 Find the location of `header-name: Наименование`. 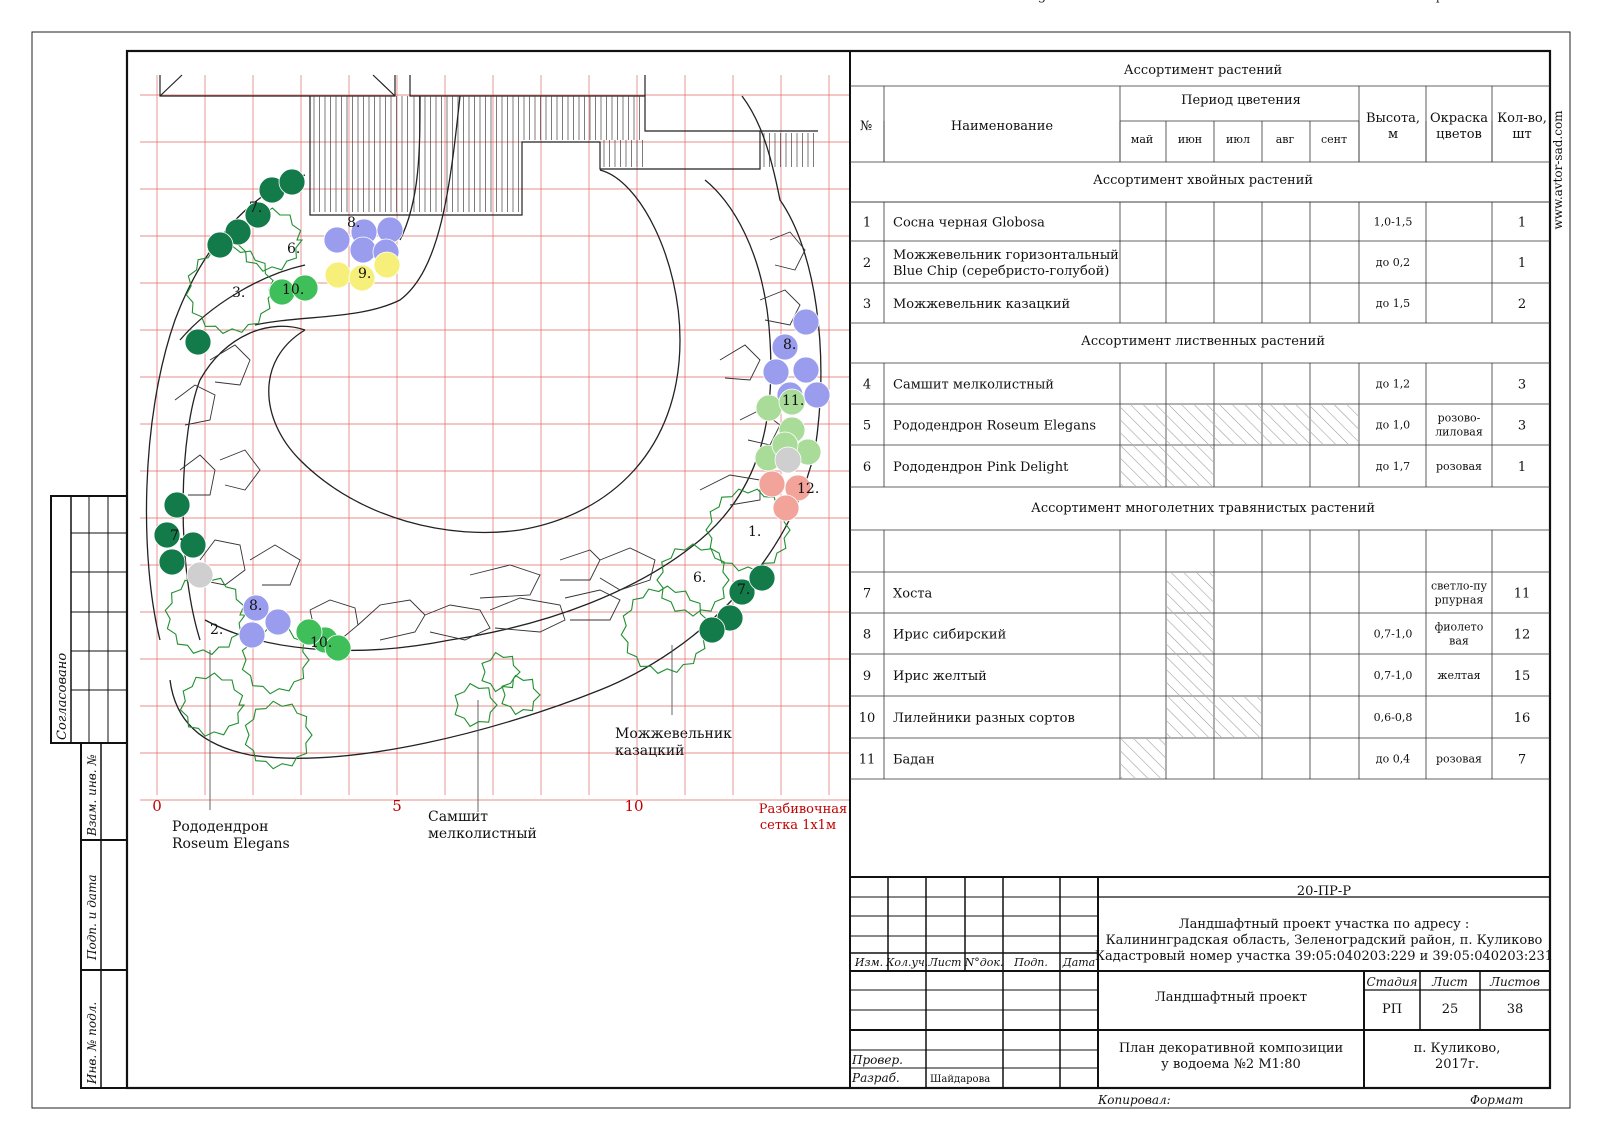

header-name: Наименование is located at coordinates (1002, 126).